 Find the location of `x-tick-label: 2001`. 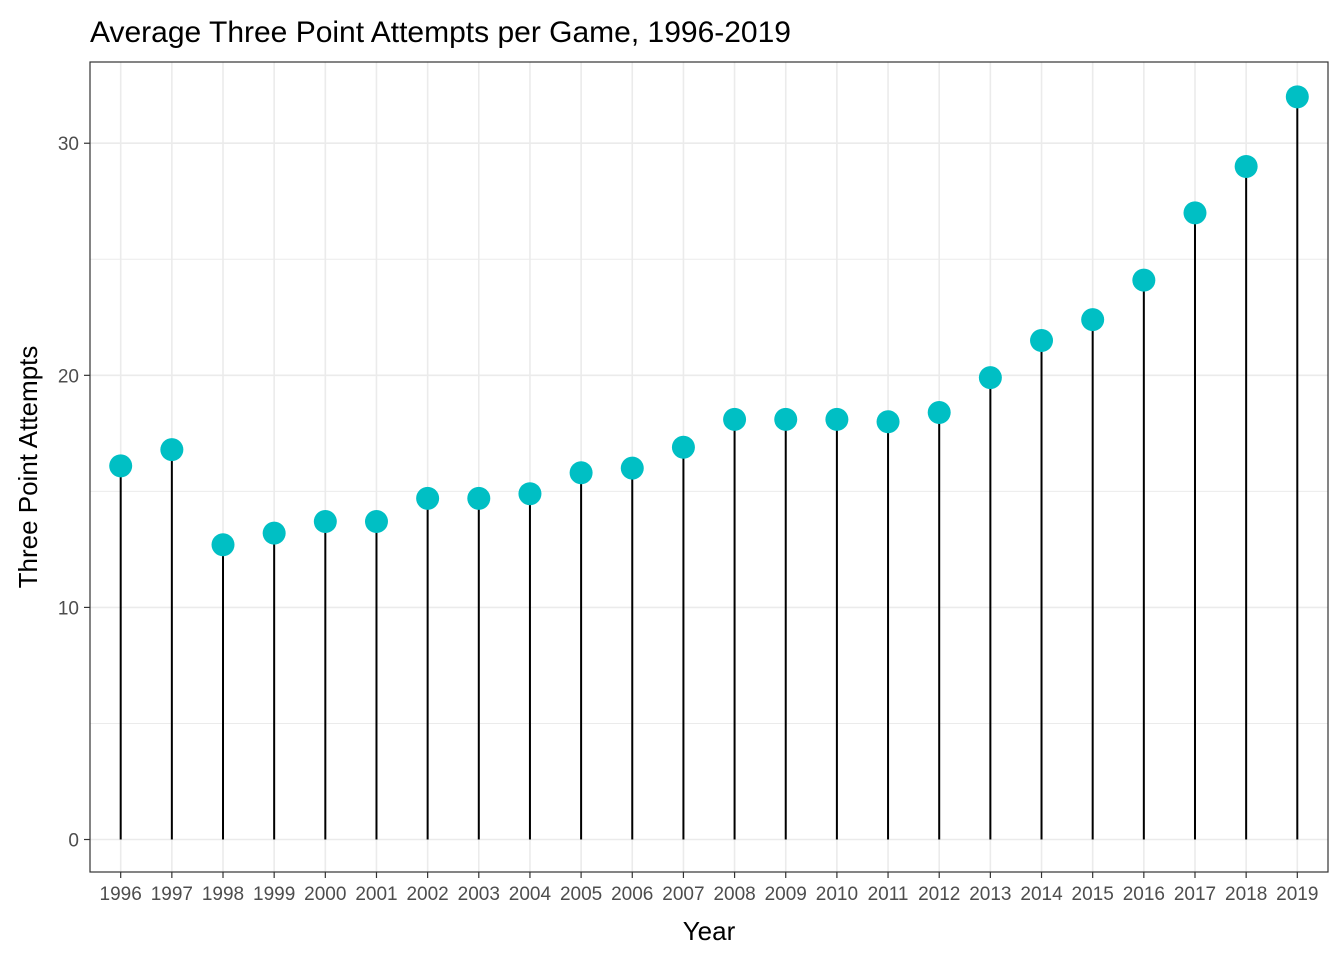

x-tick-label: 2001 is located at coordinates (376, 894).